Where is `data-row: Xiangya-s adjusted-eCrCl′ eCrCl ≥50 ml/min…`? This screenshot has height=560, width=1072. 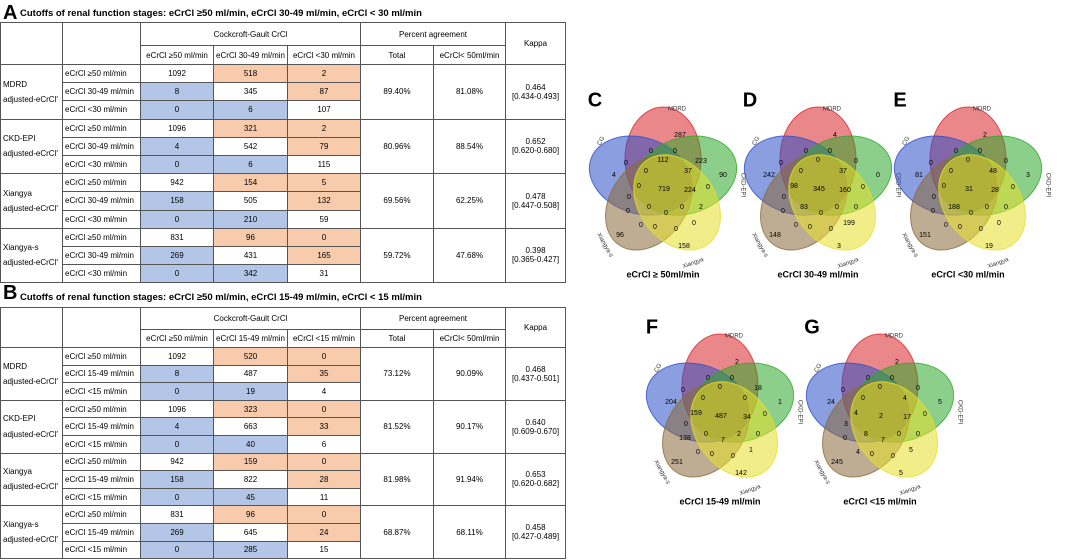 data-row: Xiangya-s adjusted-eCrCl′ eCrCl ≥50 ml/min… is located at coordinates (283, 532).